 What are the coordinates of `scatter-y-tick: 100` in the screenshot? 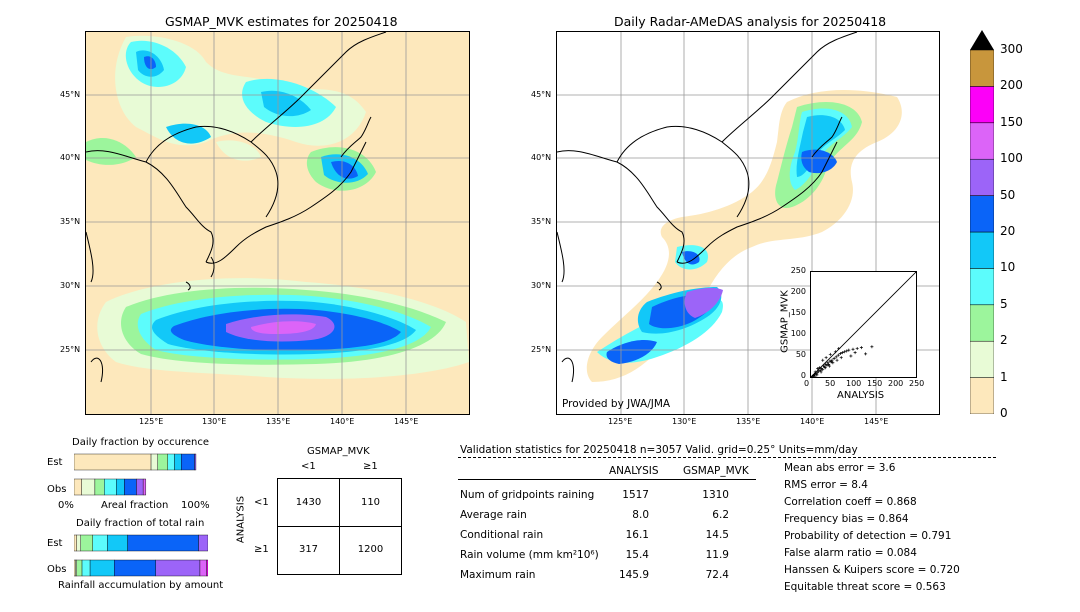 It's located at (798, 333).